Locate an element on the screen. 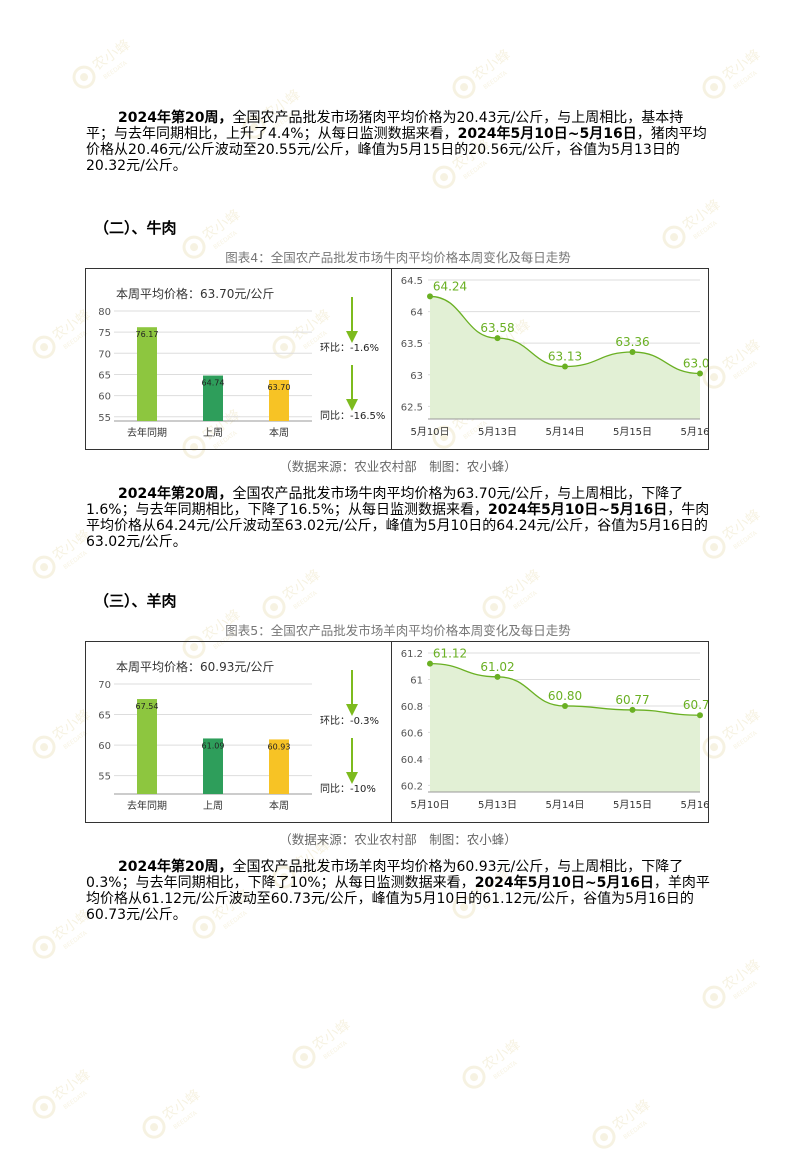 The width and height of the screenshot is (794, 1154). bar-value-label: 64.74 is located at coordinates (213, 383).